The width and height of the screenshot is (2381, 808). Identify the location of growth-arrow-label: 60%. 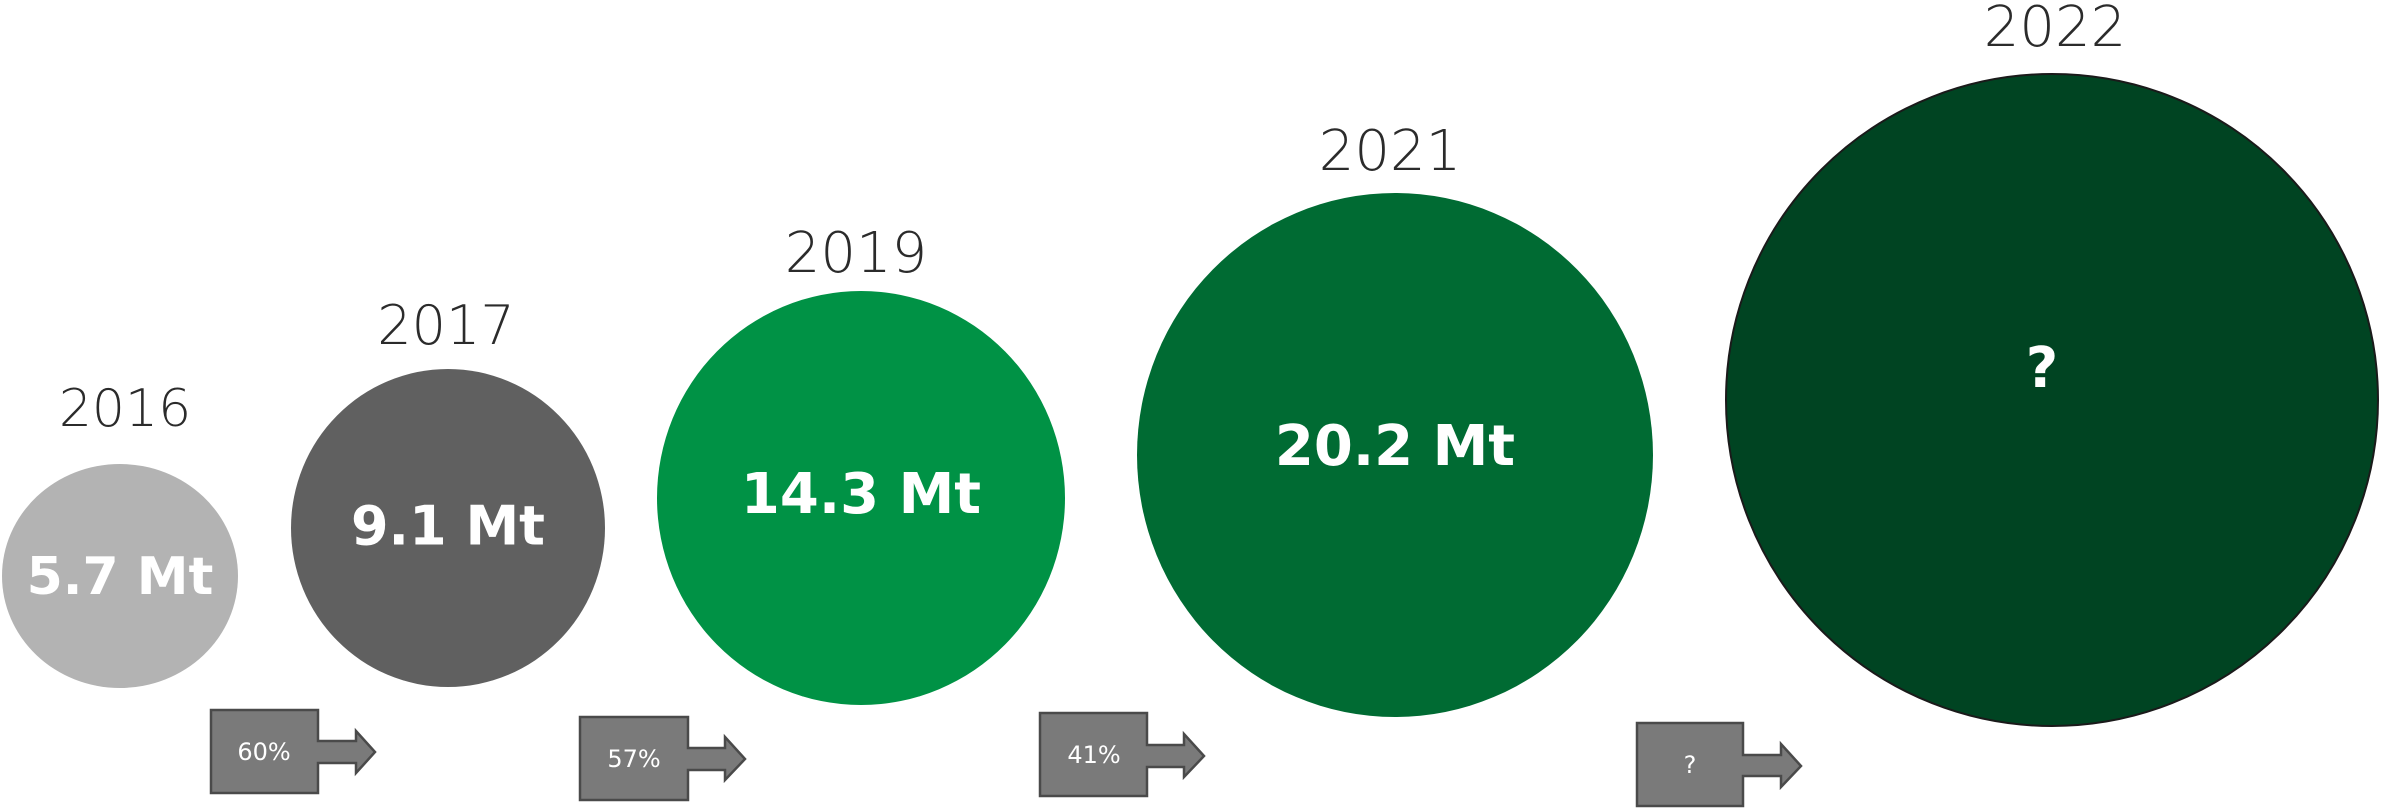
(263, 752).